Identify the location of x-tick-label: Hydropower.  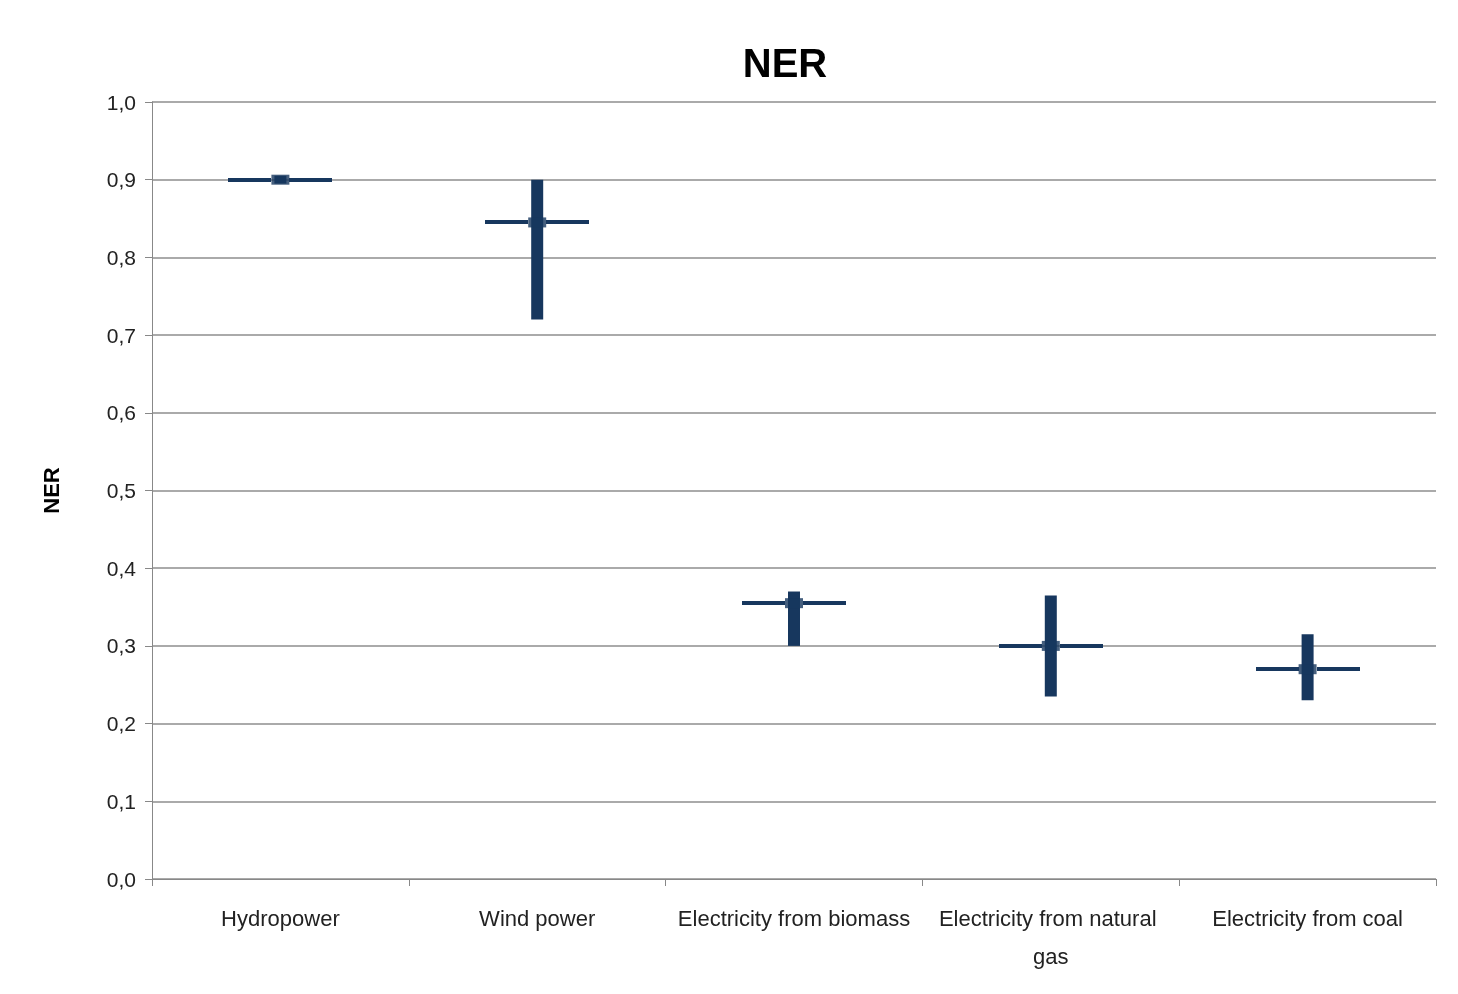
(280, 918).